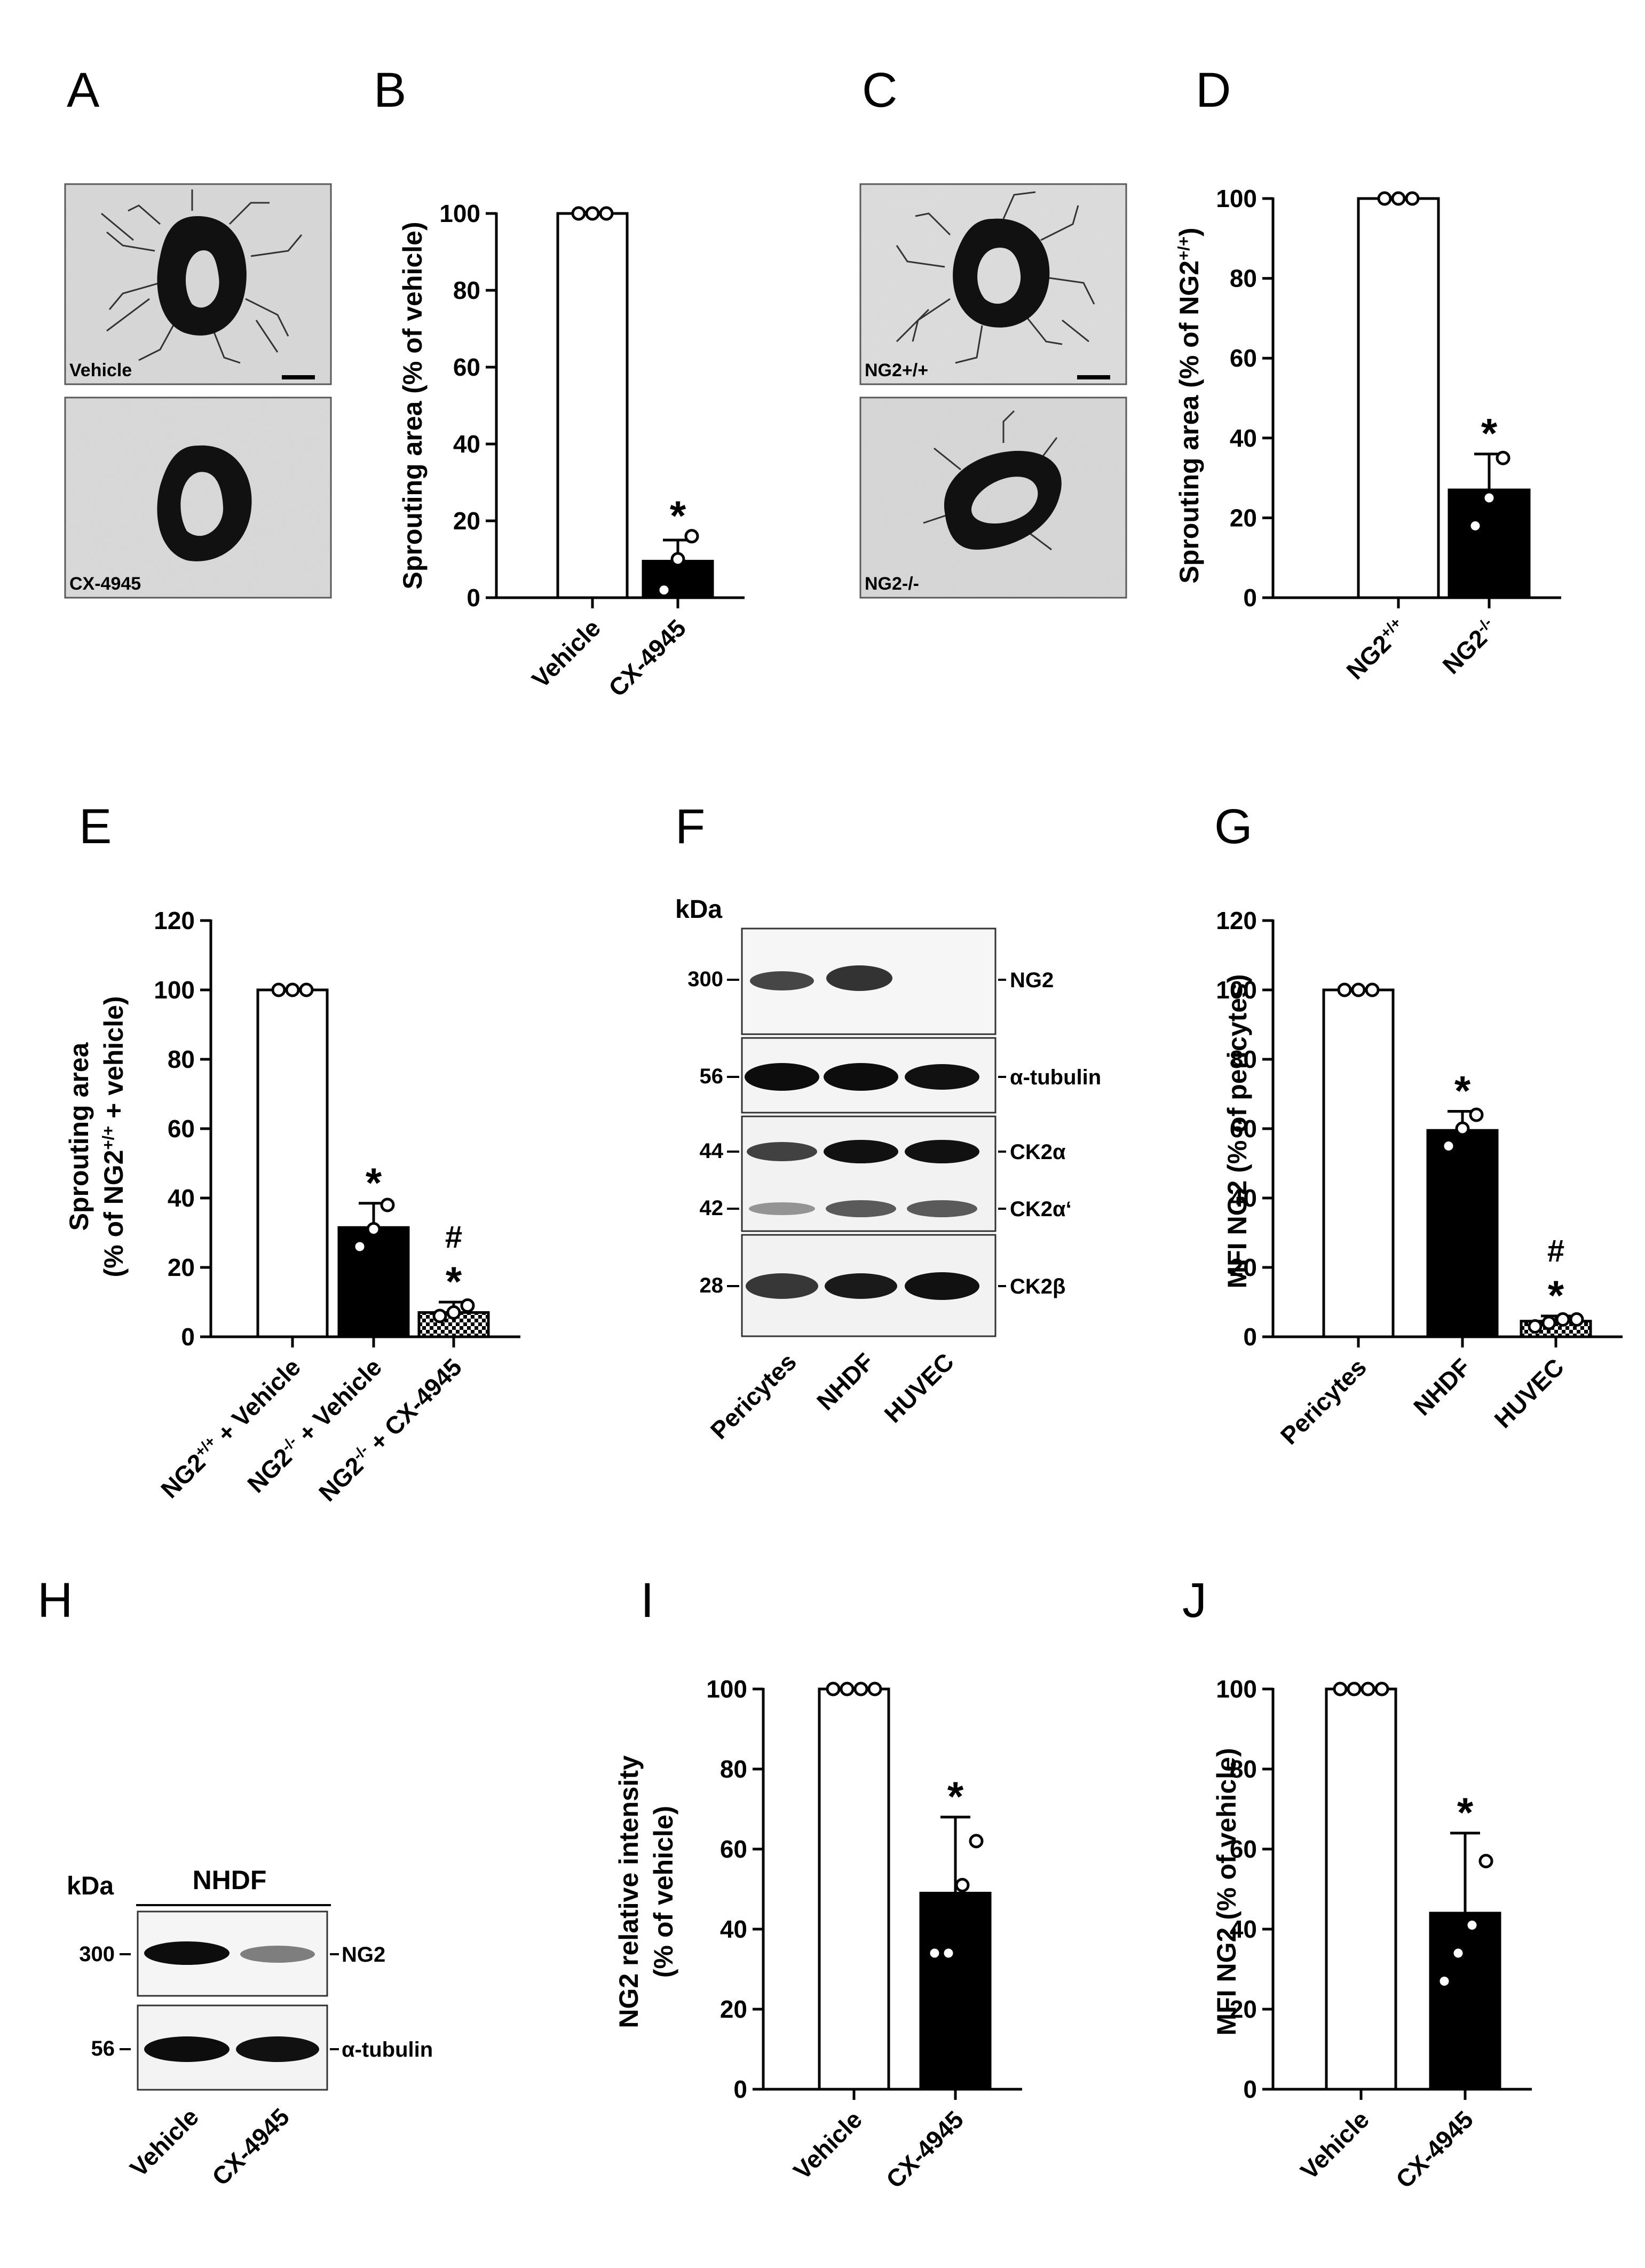 Image resolution: width=1645 pixels, height=2268 pixels. Describe the element at coordinates (454, 1237) in the screenshot. I see `significance-hash: #` at that location.